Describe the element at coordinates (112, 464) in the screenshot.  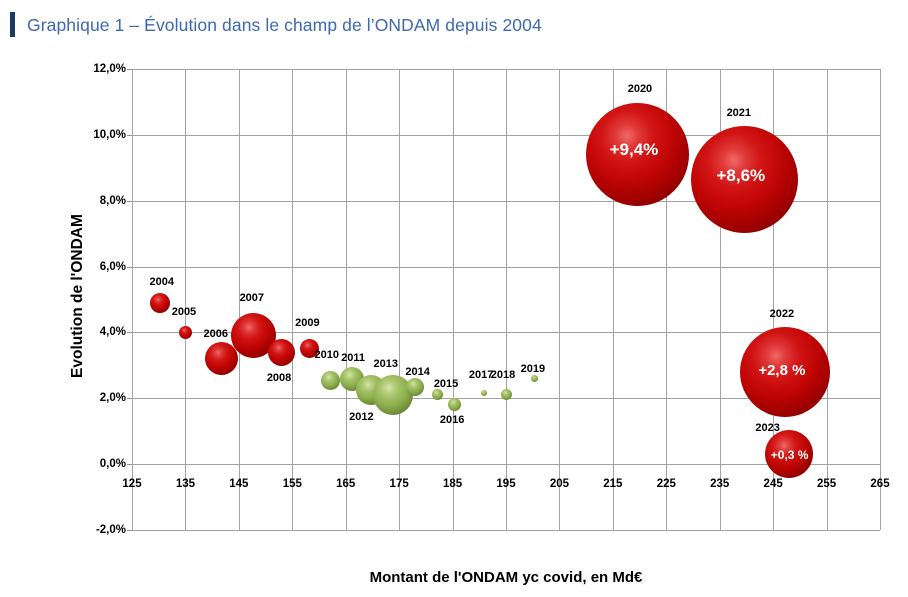
I see `y-tick-label: 0,0%` at that location.